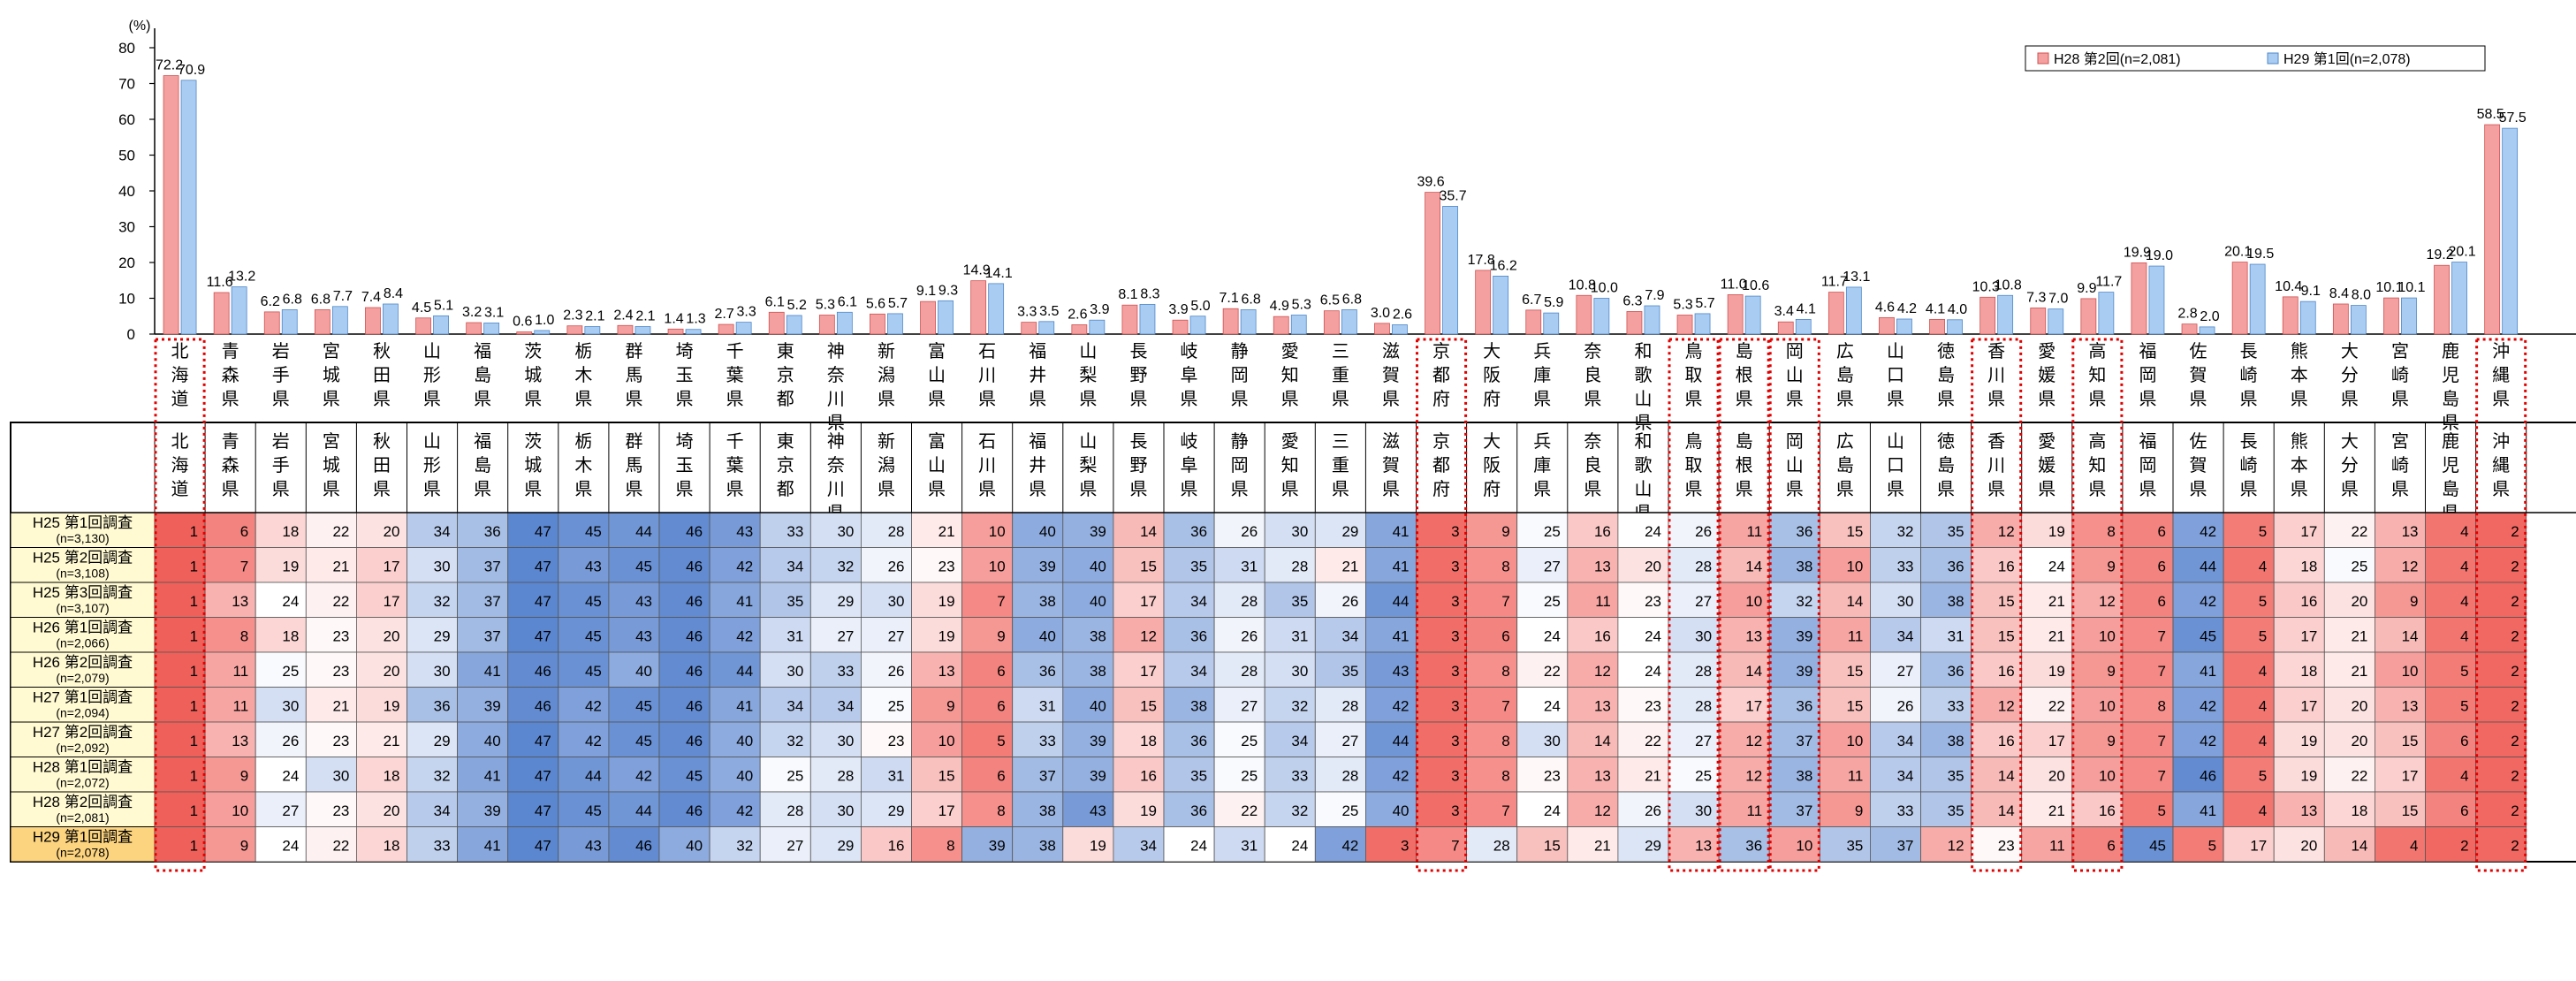 Image resolution: width=2576 pixels, height=981 pixels. I want to click on table-header-prefecture: 富, so click(937, 441).